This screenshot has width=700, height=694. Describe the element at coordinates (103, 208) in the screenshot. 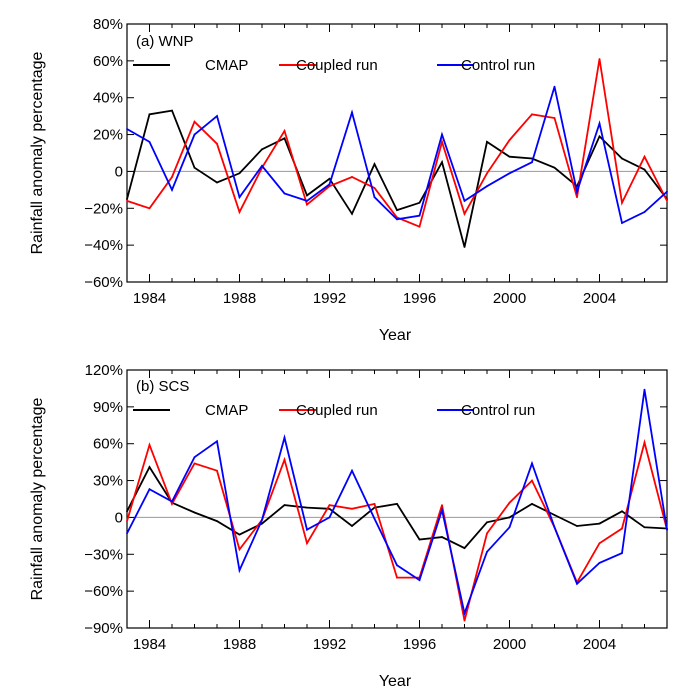

I see `y-tick-label: −20%` at that location.